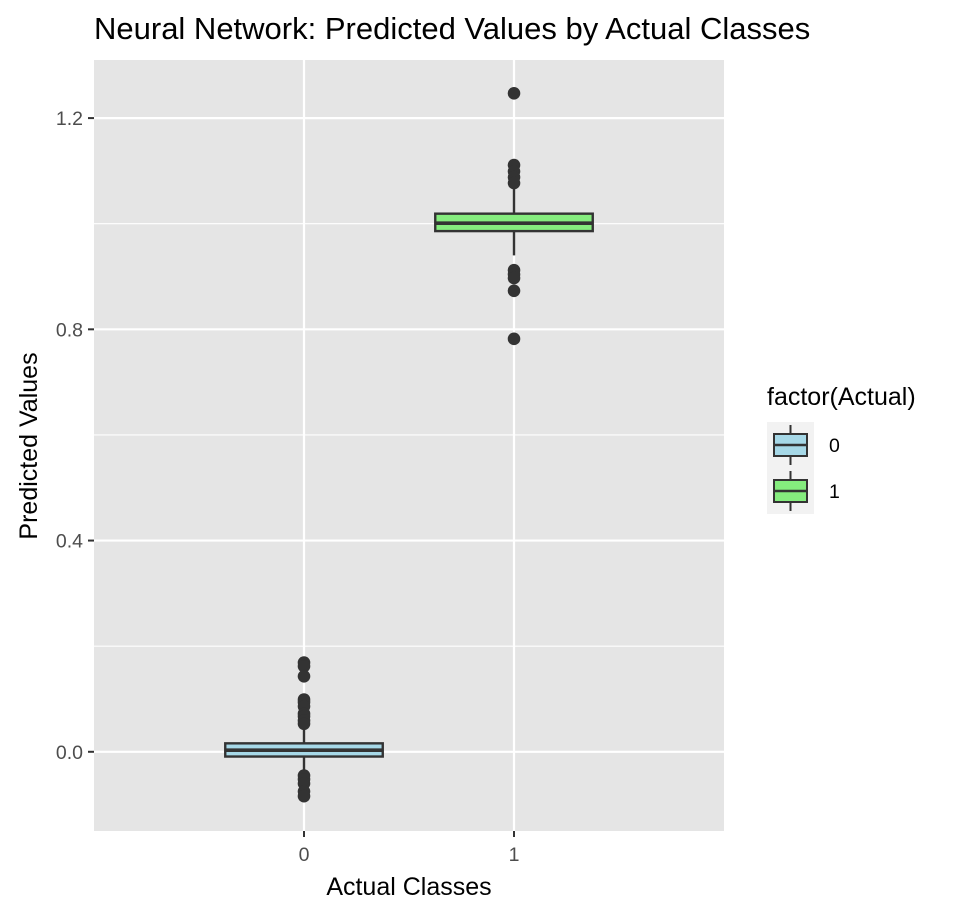 The width and height of the screenshot is (972, 916). I want to click on y-tick-label: 1.2, so click(69, 119).